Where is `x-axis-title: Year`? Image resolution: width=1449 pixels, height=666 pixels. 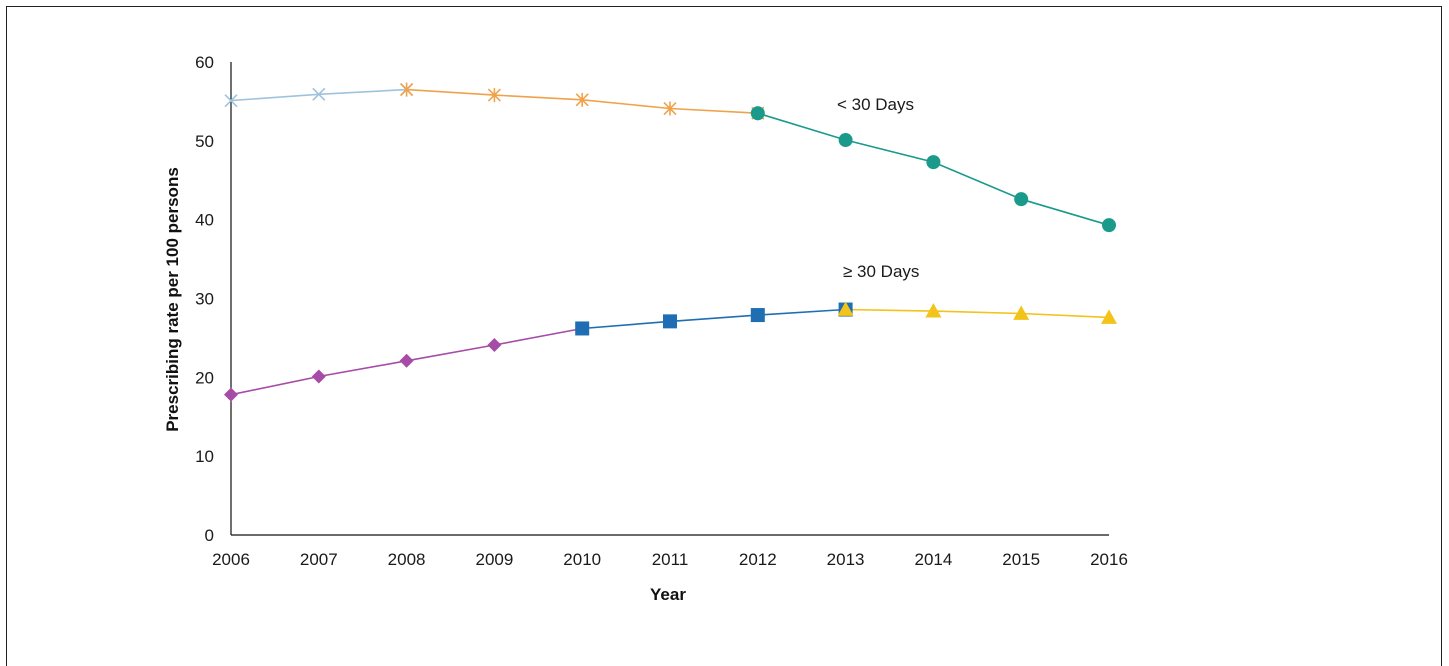 x-axis-title: Year is located at coordinates (668, 594).